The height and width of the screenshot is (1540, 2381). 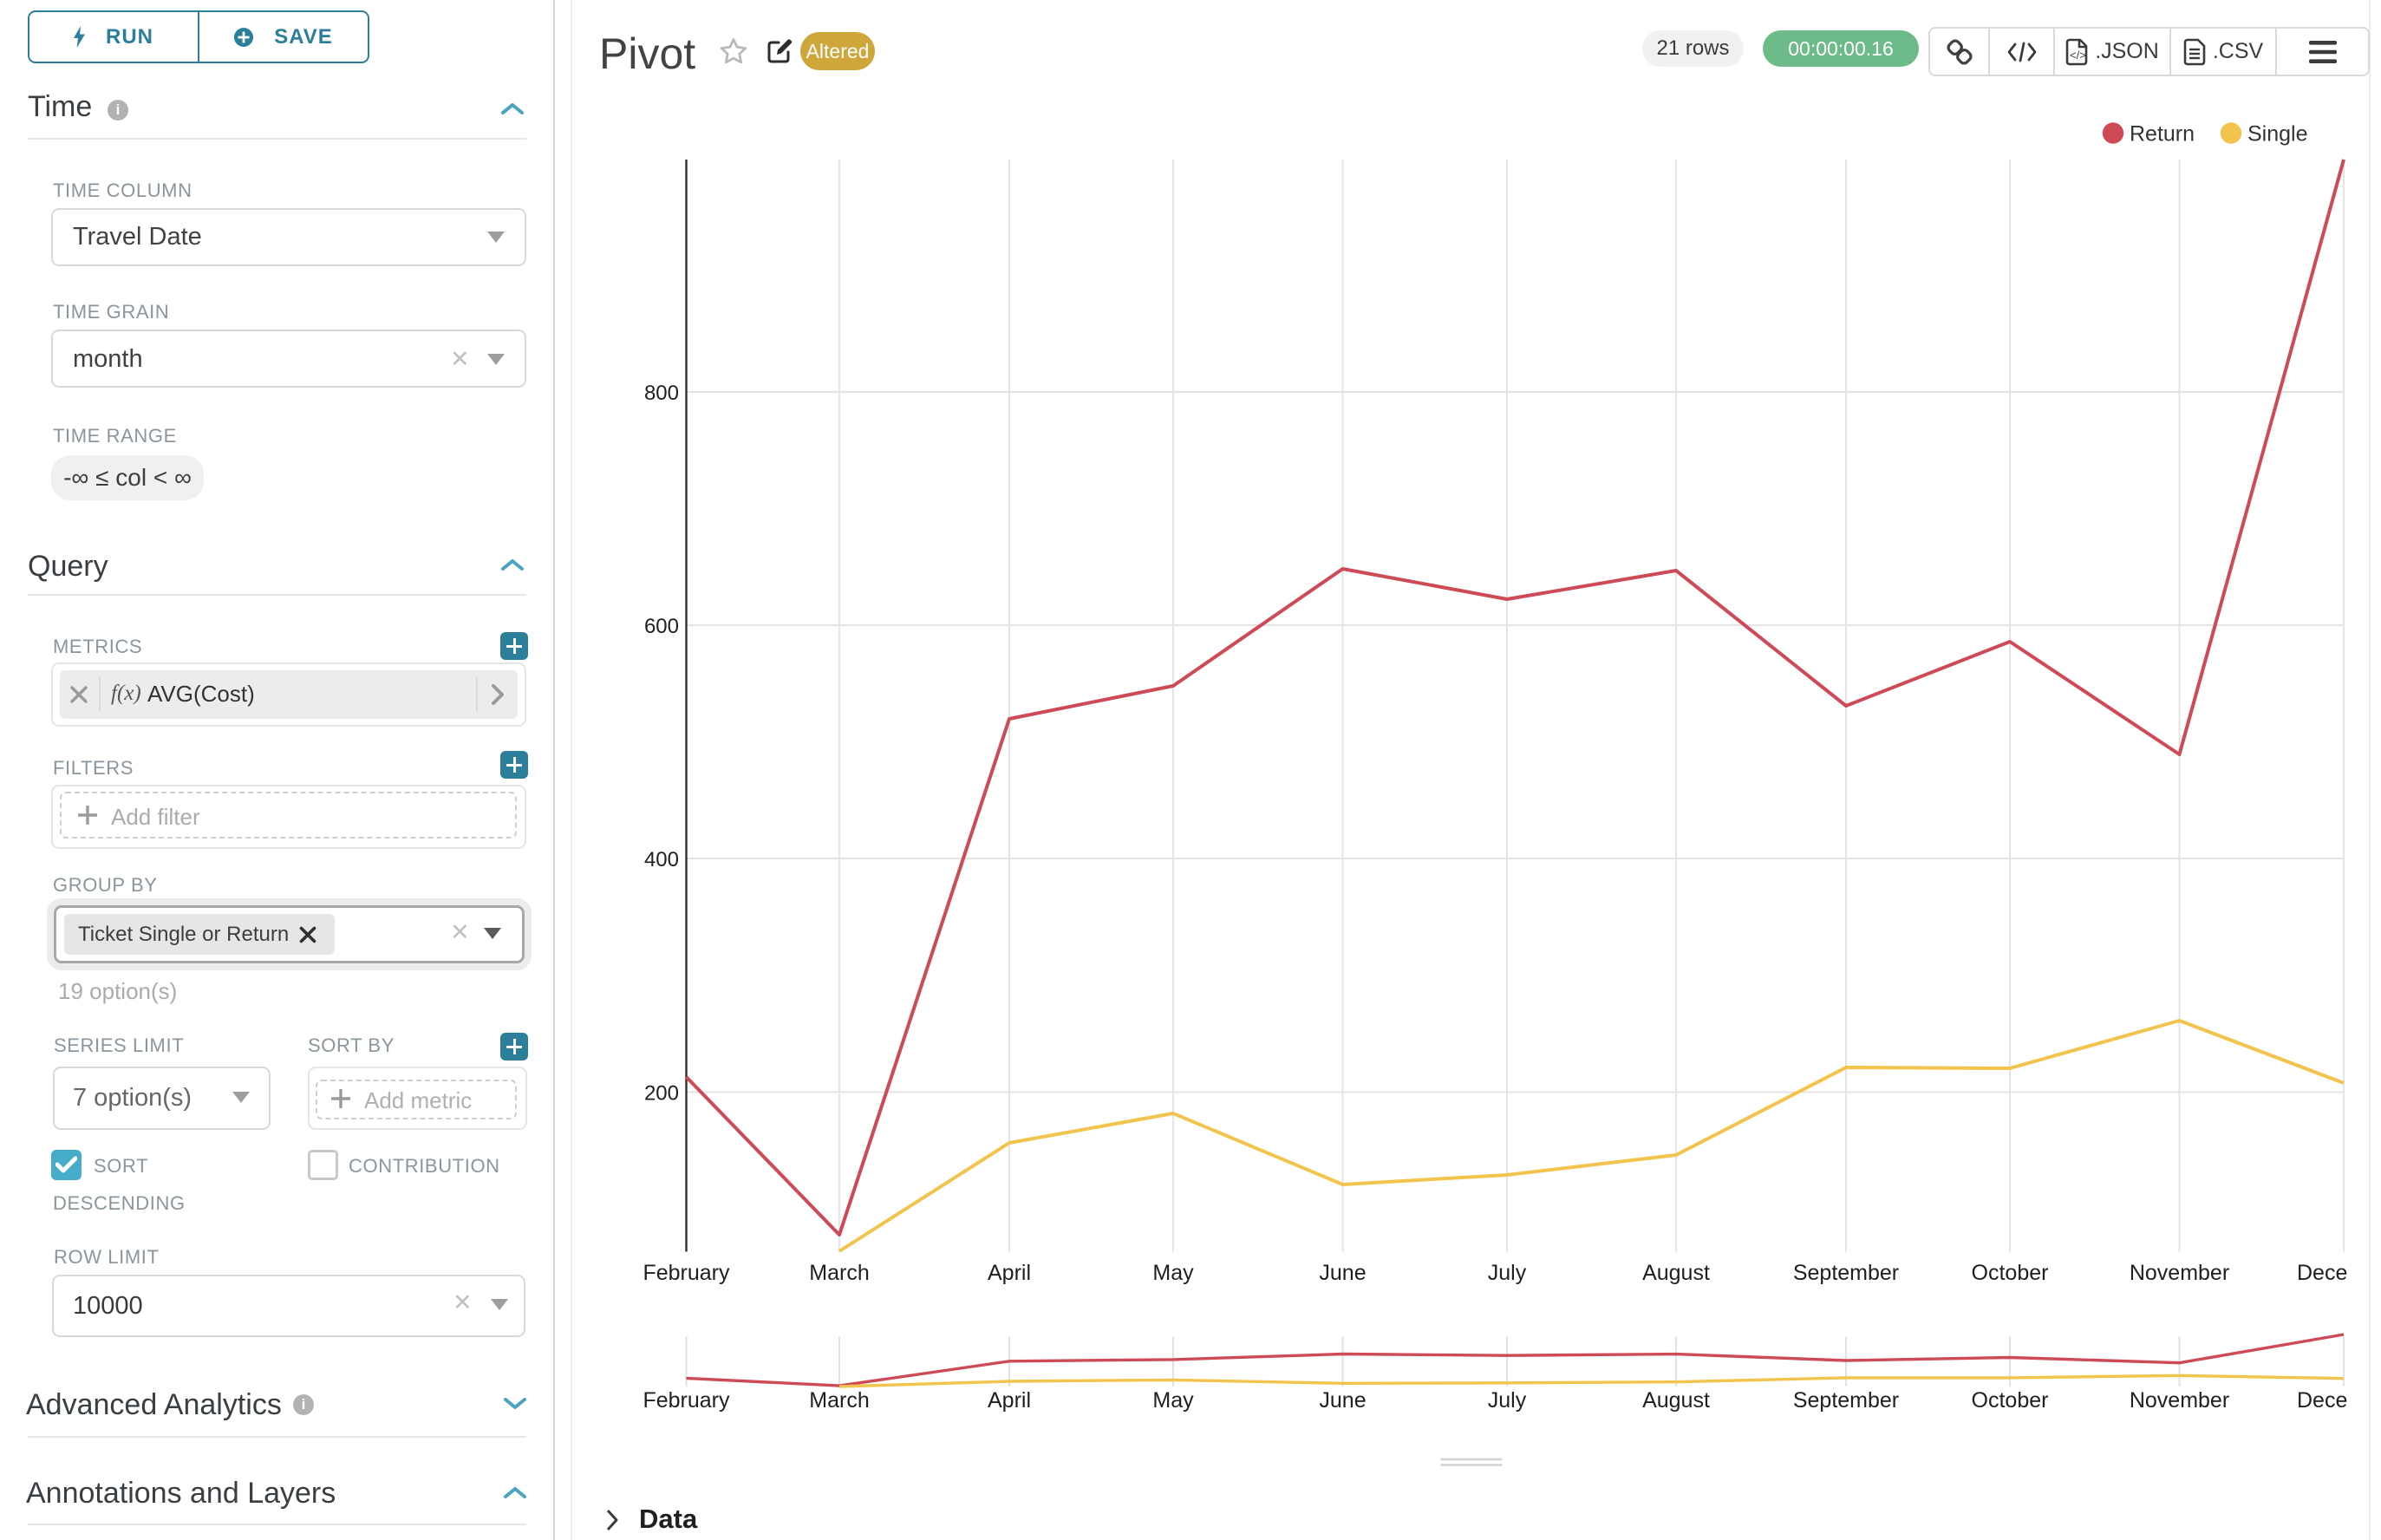 What do you see at coordinates (2162, 134) in the screenshot?
I see `svg-text: Return` at bounding box center [2162, 134].